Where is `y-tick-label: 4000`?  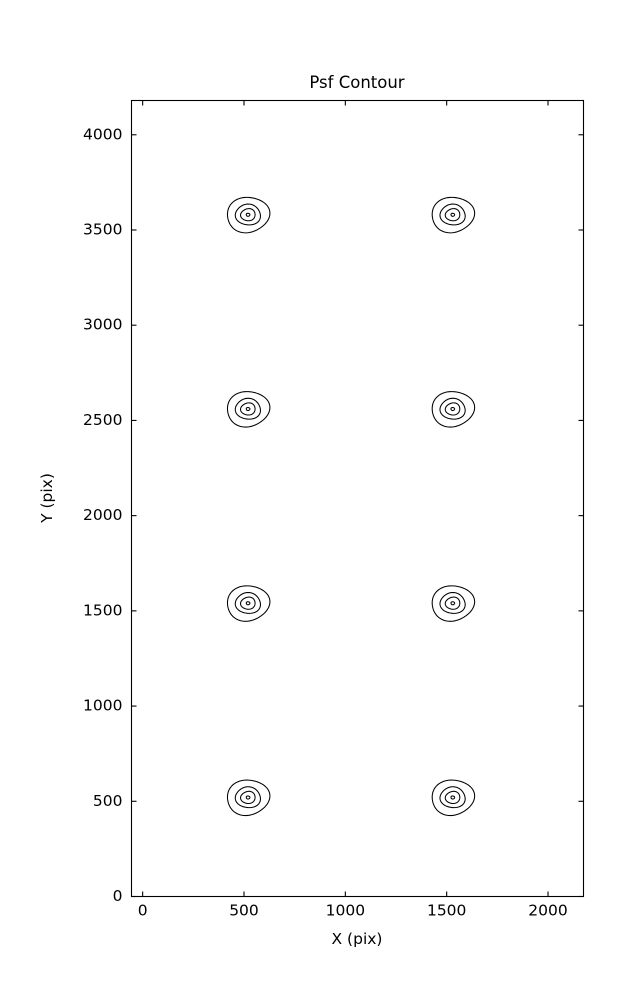
y-tick-label: 4000 is located at coordinates (102, 134).